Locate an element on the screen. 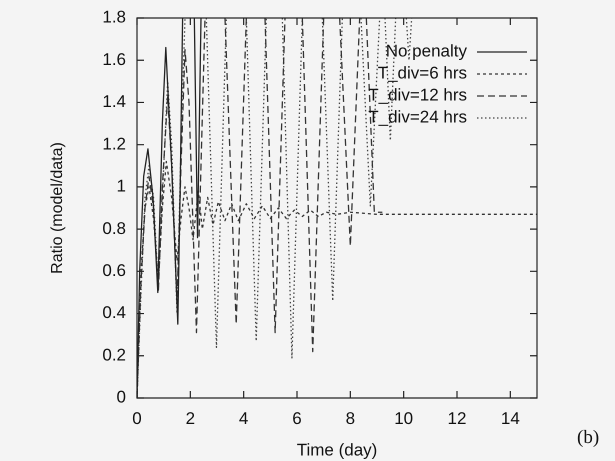 This screenshot has width=615, height=461. y-tick-label: 0 is located at coordinates (121, 397).